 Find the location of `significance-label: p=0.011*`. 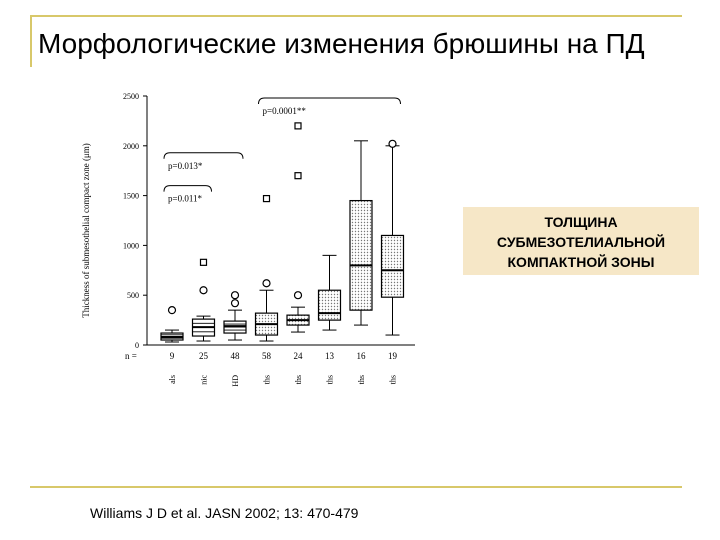

significance-label: p=0.011* is located at coordinates (185, 199).